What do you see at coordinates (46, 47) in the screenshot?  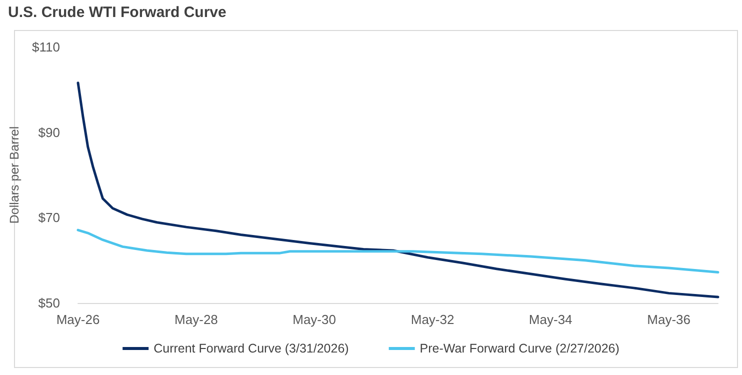 I see `y-tick-label: $110` at bounding box center [46, 47].